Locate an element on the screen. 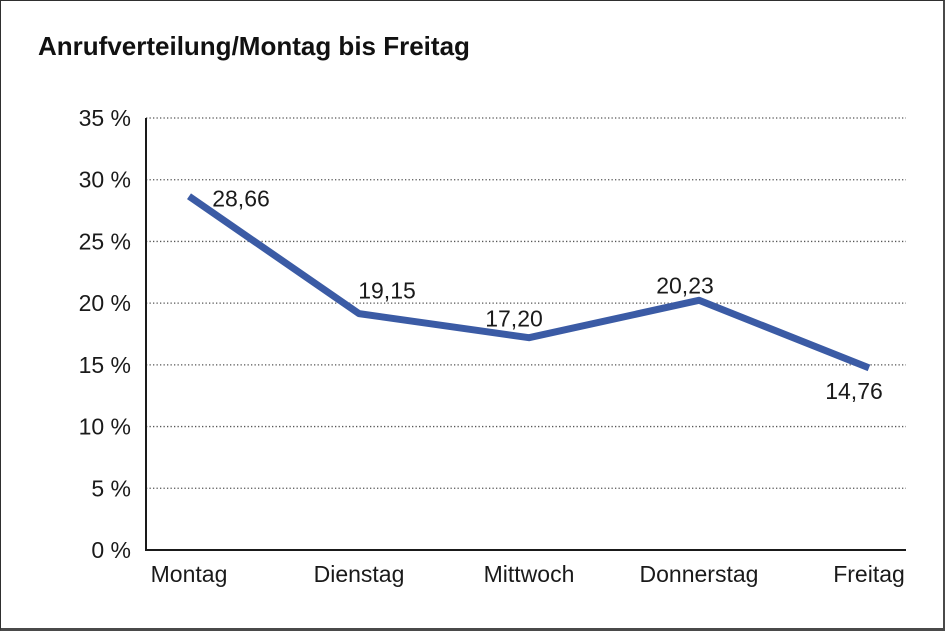 The width and height of the screenshot is (945, 631). chart-title: Anrufverteilung/Montag bis Freitag is located at coordinates (254, 46).